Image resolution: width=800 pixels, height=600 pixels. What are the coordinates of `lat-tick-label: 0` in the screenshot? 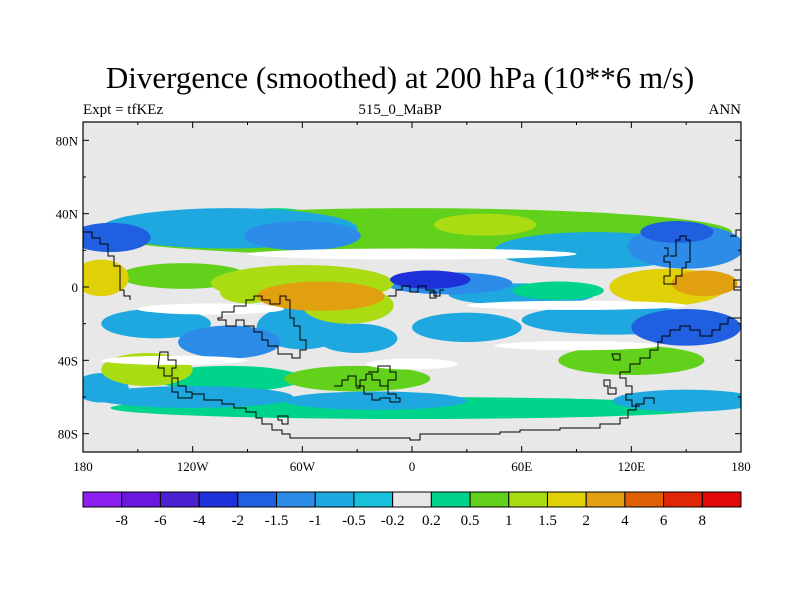 It's located at (75, 287).